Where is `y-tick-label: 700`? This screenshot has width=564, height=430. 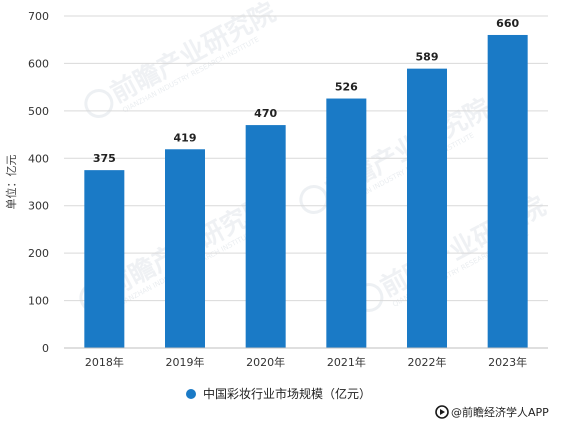 y-tick-label: 700 is located at coordinates (38, 16).